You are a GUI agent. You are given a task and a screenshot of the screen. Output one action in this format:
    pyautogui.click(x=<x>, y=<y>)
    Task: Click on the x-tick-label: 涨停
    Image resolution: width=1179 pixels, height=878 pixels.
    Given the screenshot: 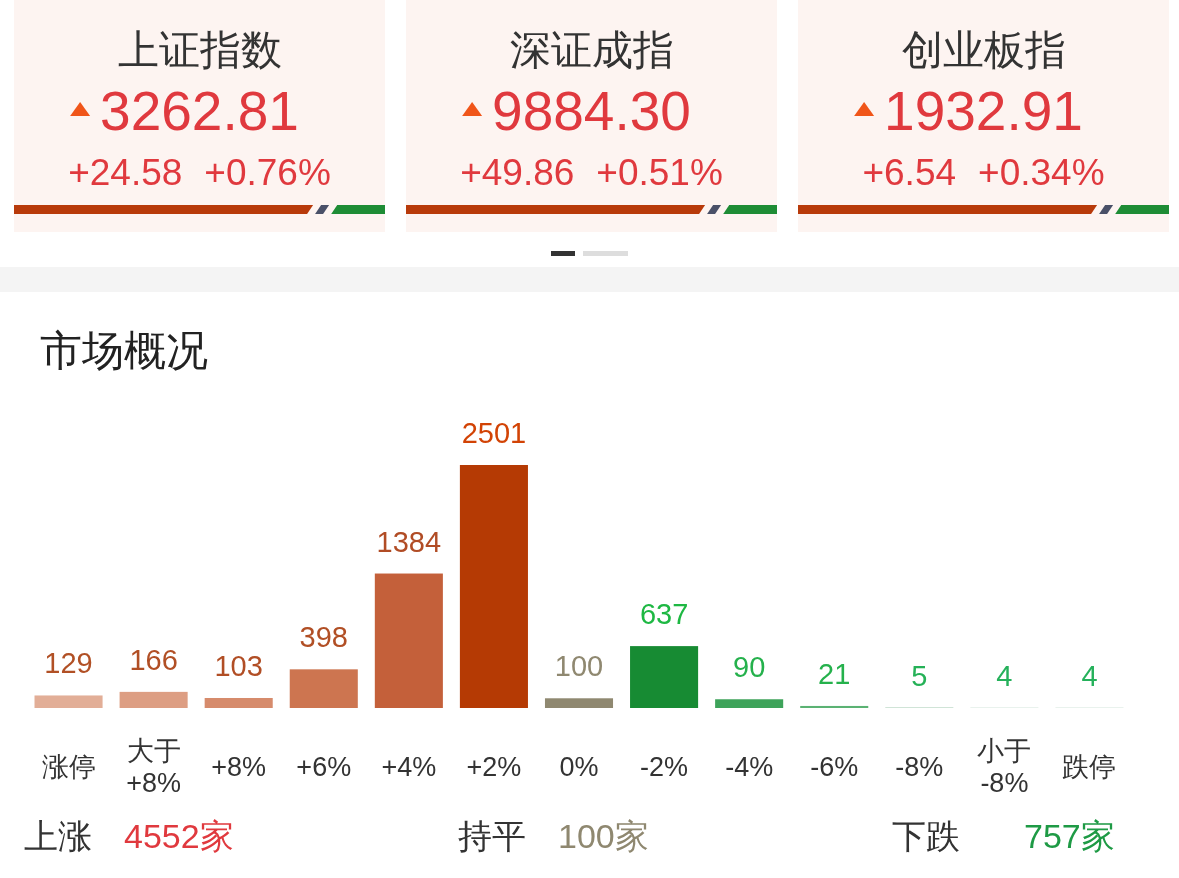 What is the action you would take?
    pyautogui.click(x=68, y=767)
    